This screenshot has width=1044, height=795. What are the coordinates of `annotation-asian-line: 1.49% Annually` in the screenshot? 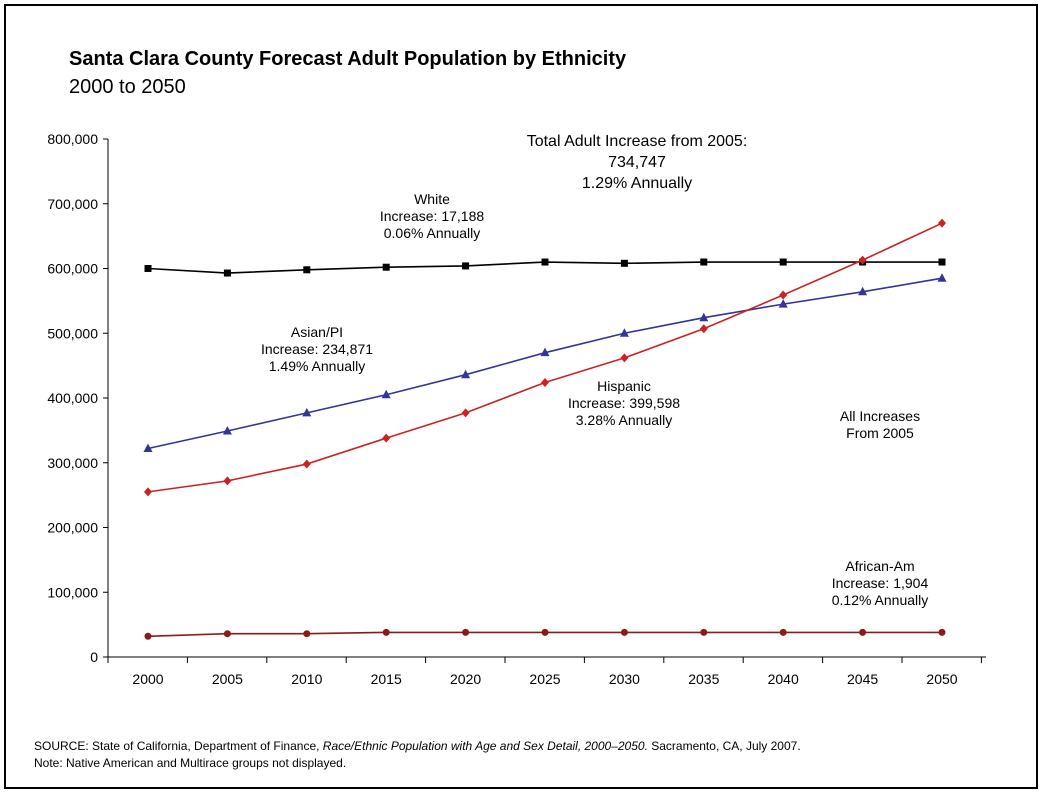 It's located at (317, 366).